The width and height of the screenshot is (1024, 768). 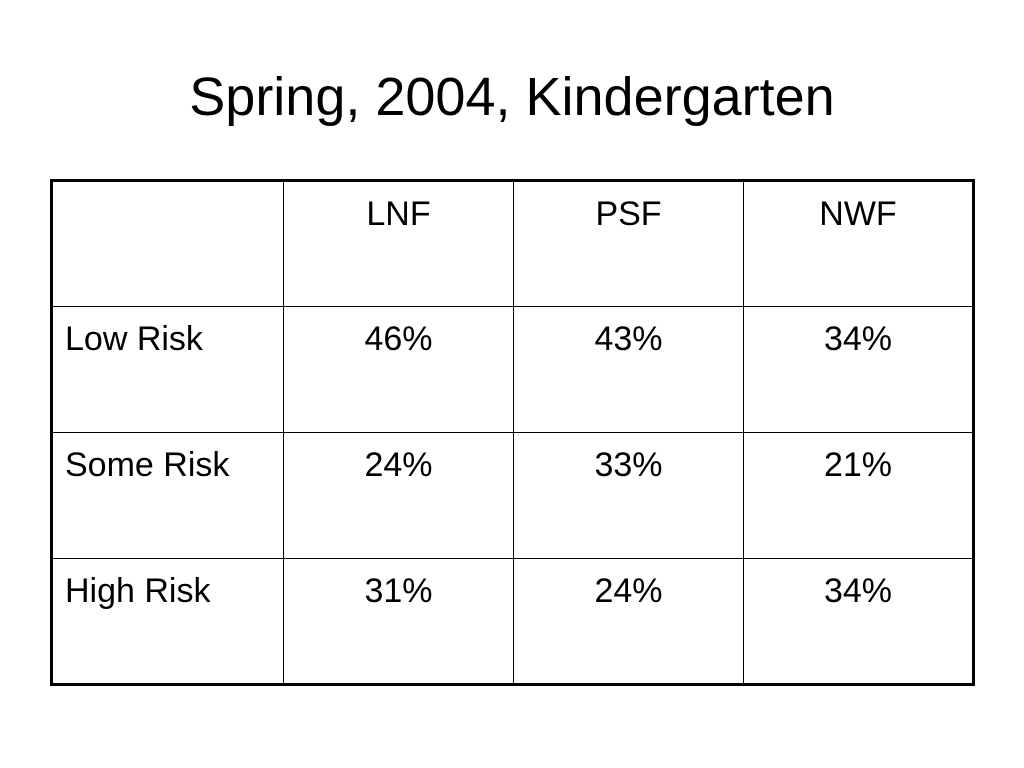 I want to click on slide-title: Spring, 2004, Kindergarten, so click(x=512, y=97).